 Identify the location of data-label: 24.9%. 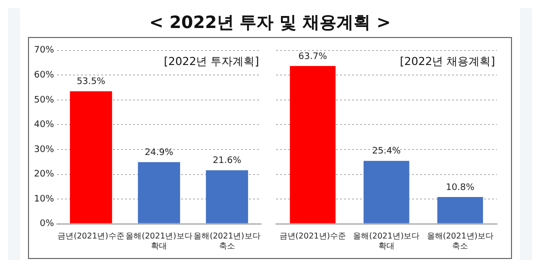
(159, 153).